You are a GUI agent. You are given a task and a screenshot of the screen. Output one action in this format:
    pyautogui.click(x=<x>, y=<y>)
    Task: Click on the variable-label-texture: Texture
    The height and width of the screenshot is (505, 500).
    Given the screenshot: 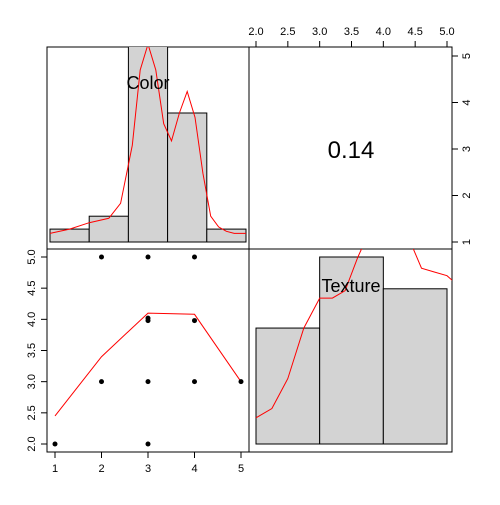 What is the action you would take?
    pyautogui.click(x=350, y=286)
    